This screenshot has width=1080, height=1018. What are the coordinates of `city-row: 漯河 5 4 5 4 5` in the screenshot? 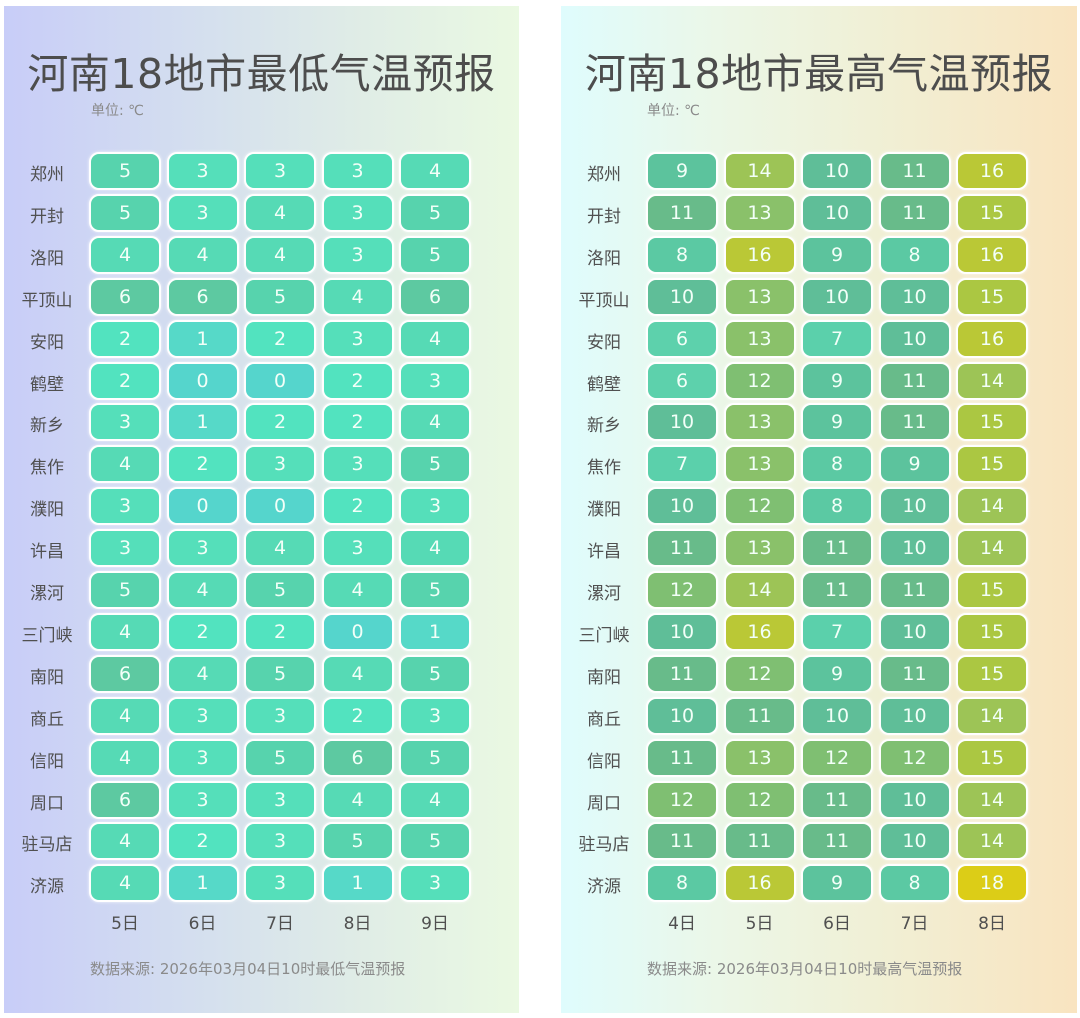 It's located at (261, 592).